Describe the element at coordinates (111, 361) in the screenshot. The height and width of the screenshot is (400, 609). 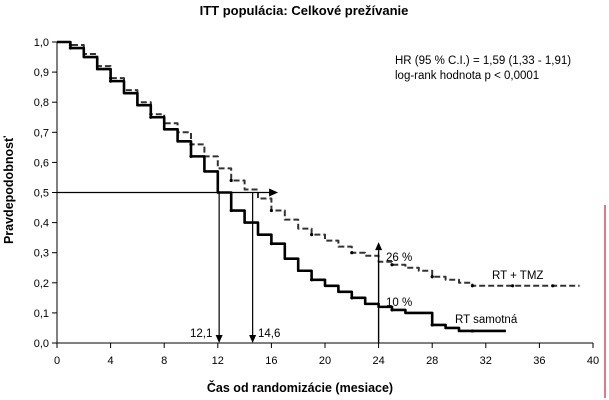
I see `x-tick-label: 4` at that location.